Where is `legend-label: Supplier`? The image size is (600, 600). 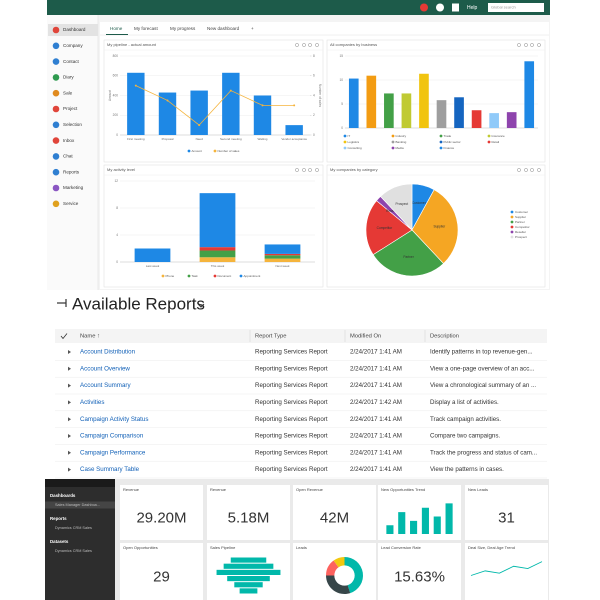 legend-label: Supplier is located at coordinates (520, 217).